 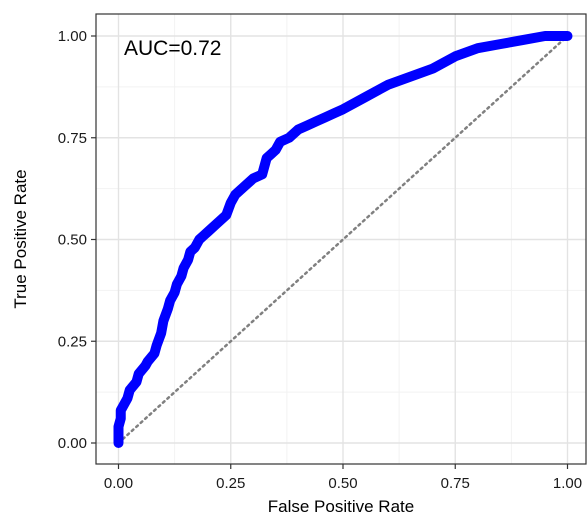 What do you see at coordinates (72, 138) in the screenshot?
I see `y-tick-label: 0.75` at bounding box center [72, 138].